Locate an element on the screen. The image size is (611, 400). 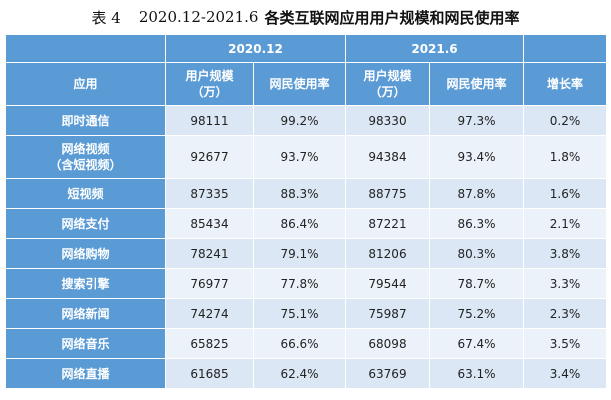
table-row: 短视频 87335 88.3% 88775 87.8% 1.6% is located at coordinates (306, 193).